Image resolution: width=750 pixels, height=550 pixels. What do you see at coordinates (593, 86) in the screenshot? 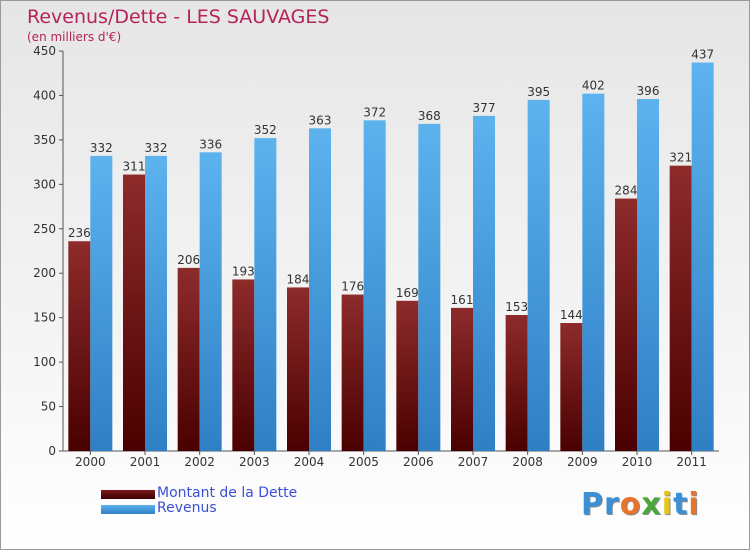
I see `data-label-revenus: 402` at bounding box center [593, 86].